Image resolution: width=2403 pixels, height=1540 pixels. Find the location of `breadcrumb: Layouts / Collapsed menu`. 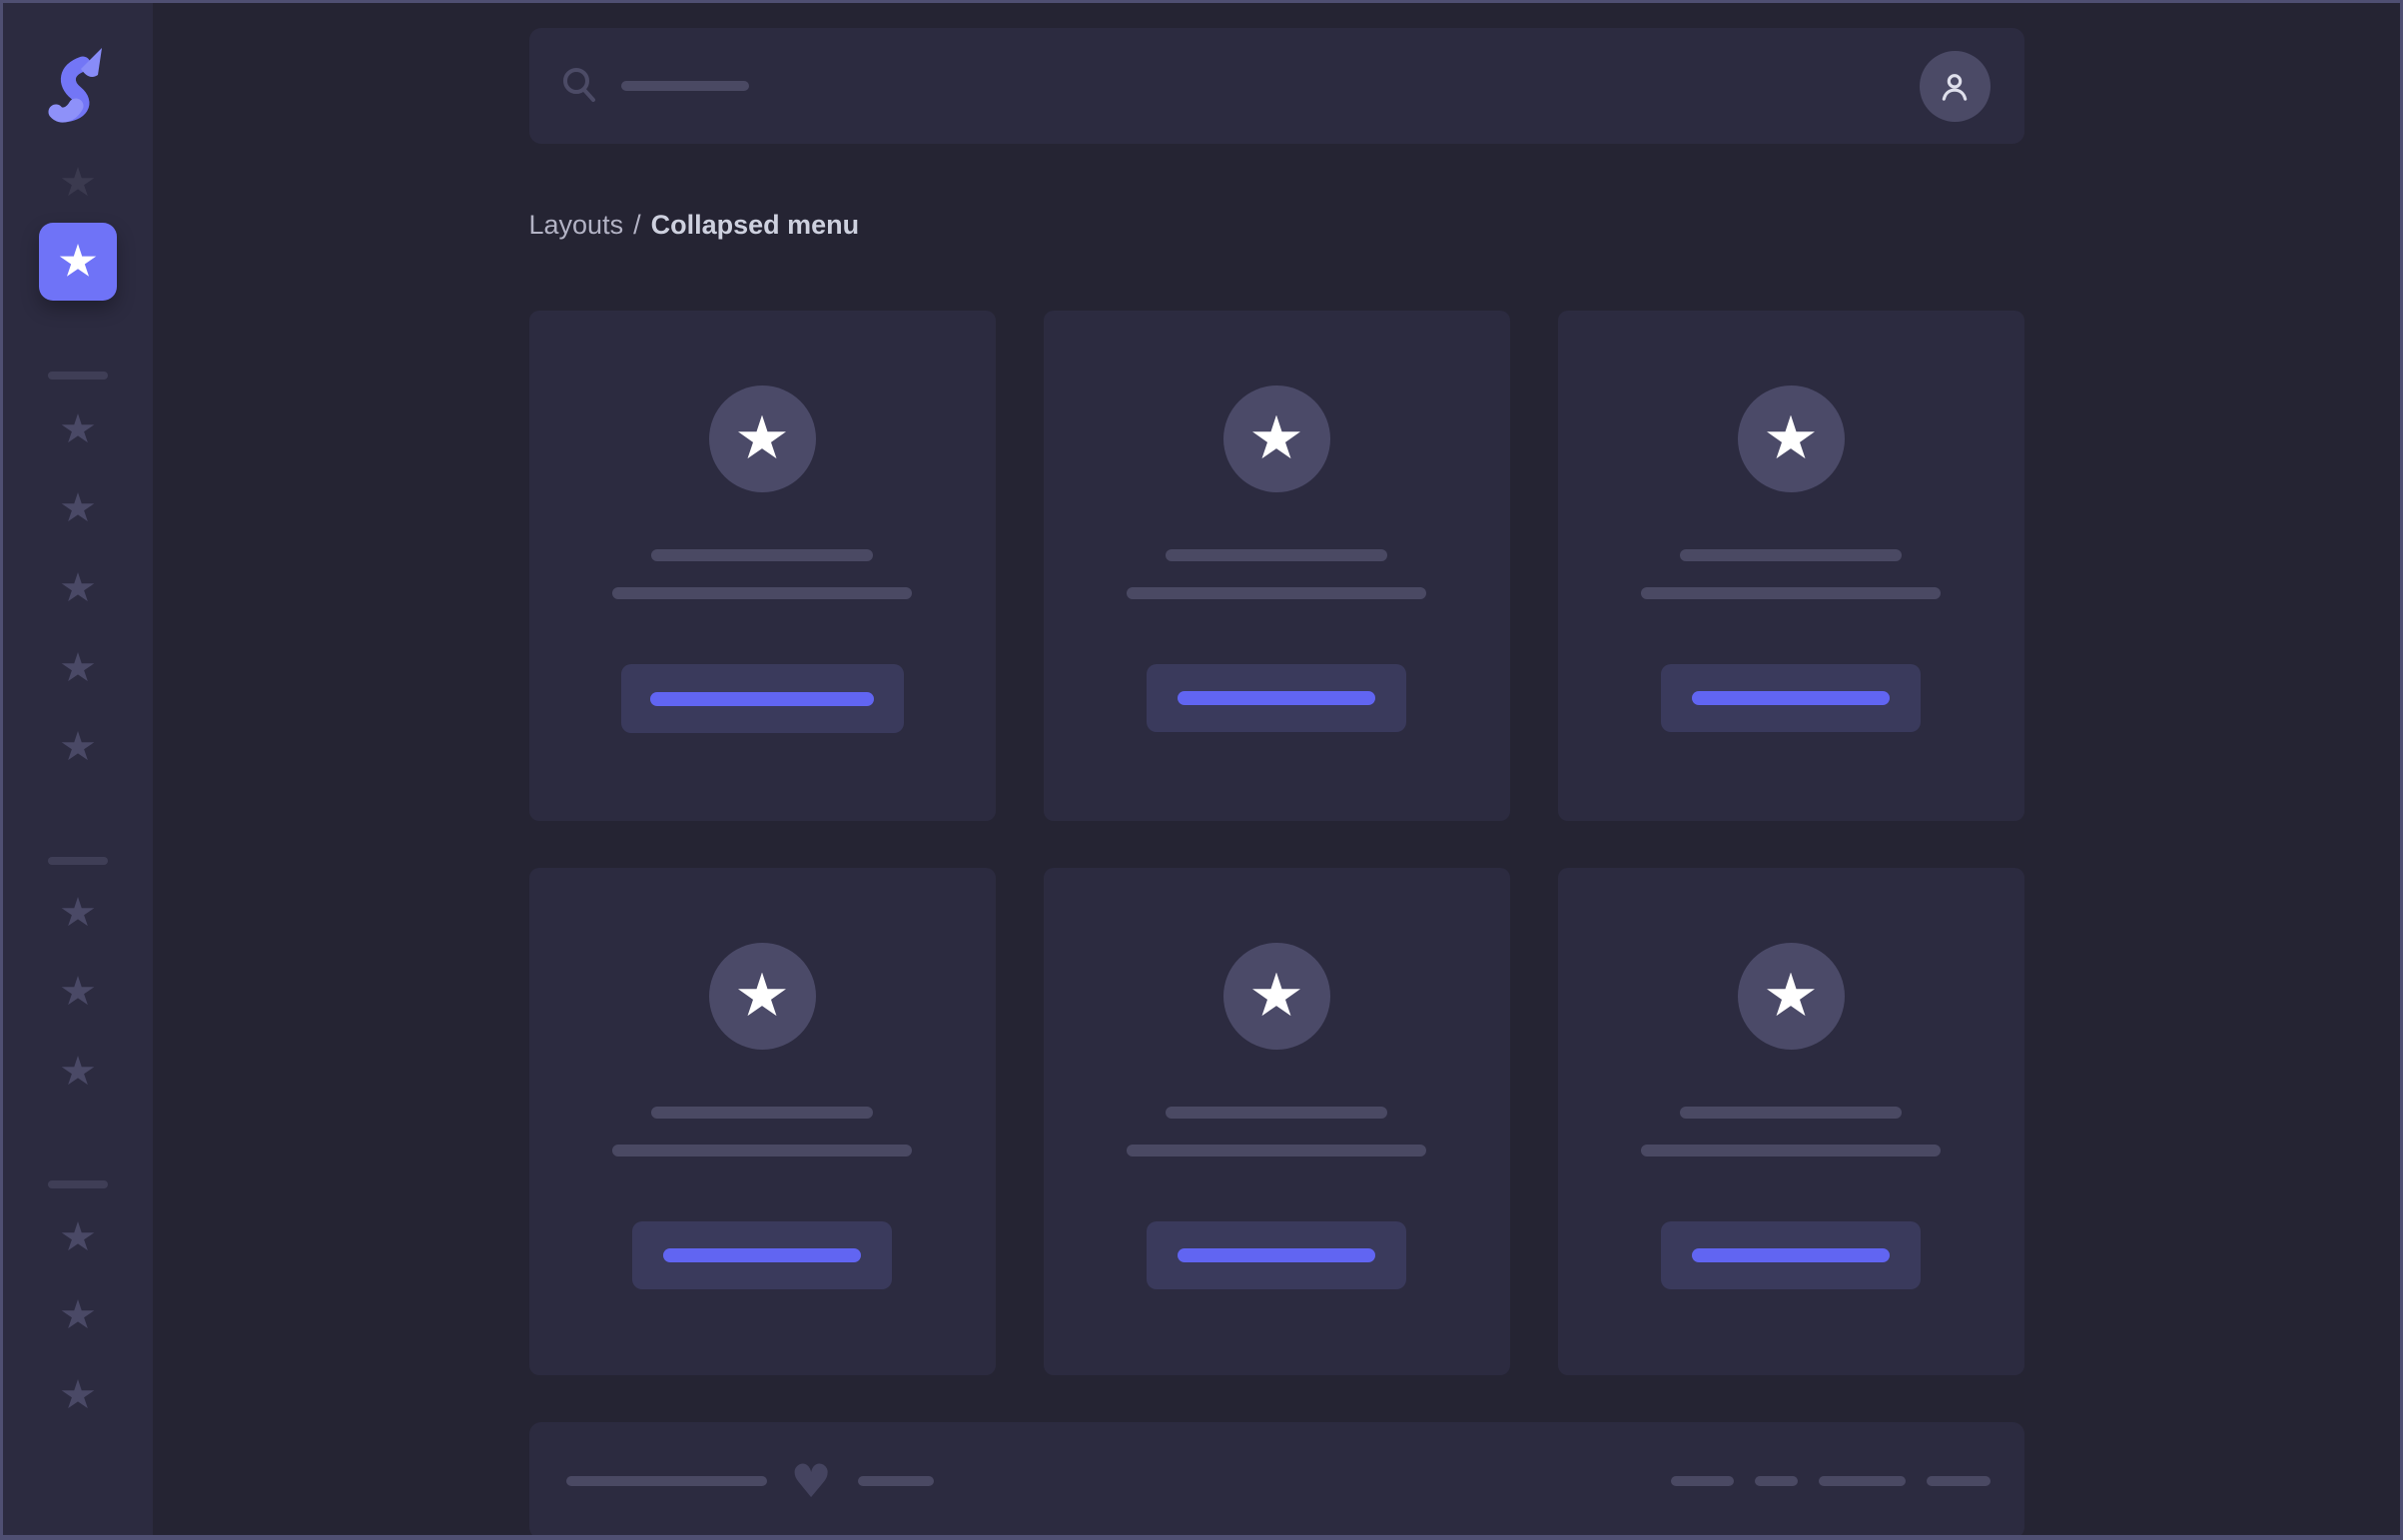

breadcrumb: Layouts / Collapsed menu is located at coordinates (1276, 225).